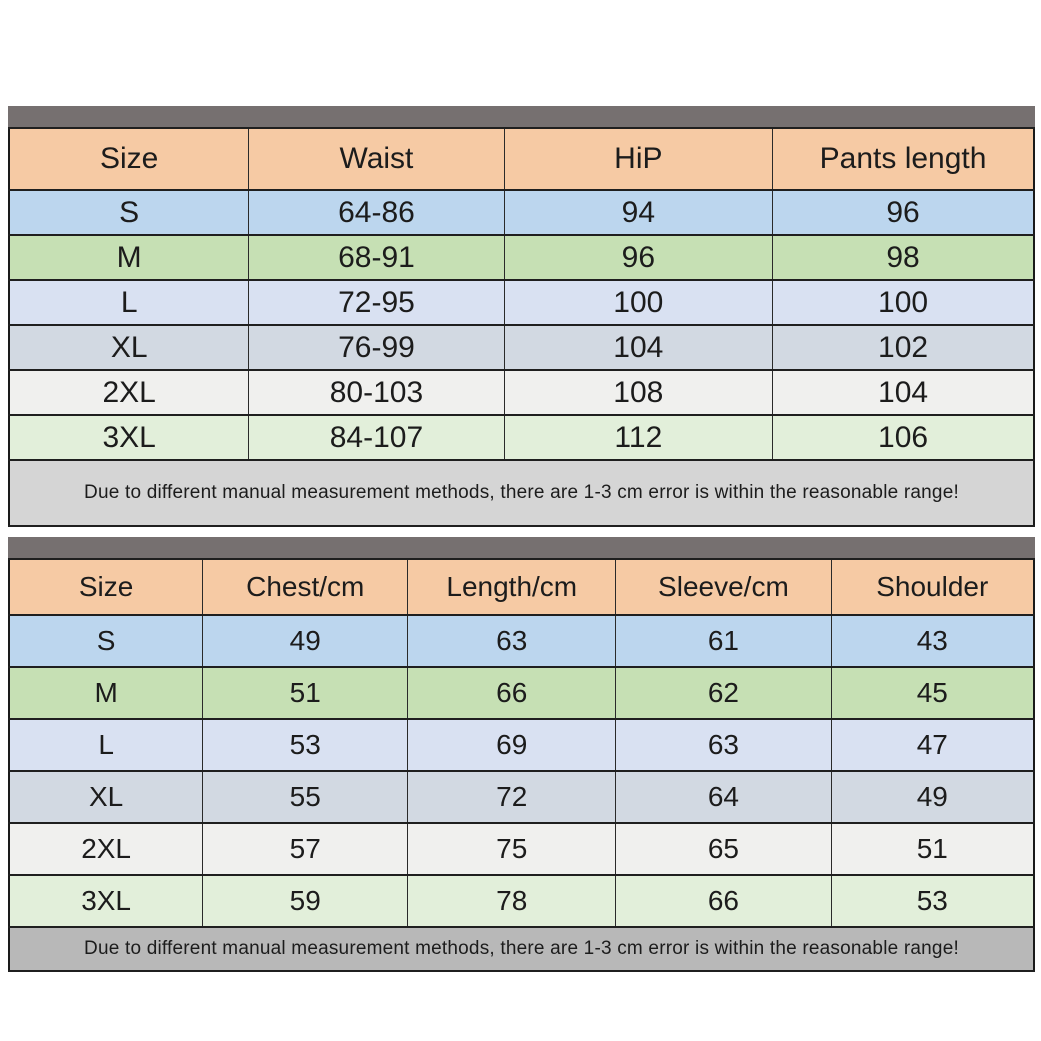  Describe the element at coordinates (903, 257) in the screenshot. I see `pants-length-cell: 98` at that location.